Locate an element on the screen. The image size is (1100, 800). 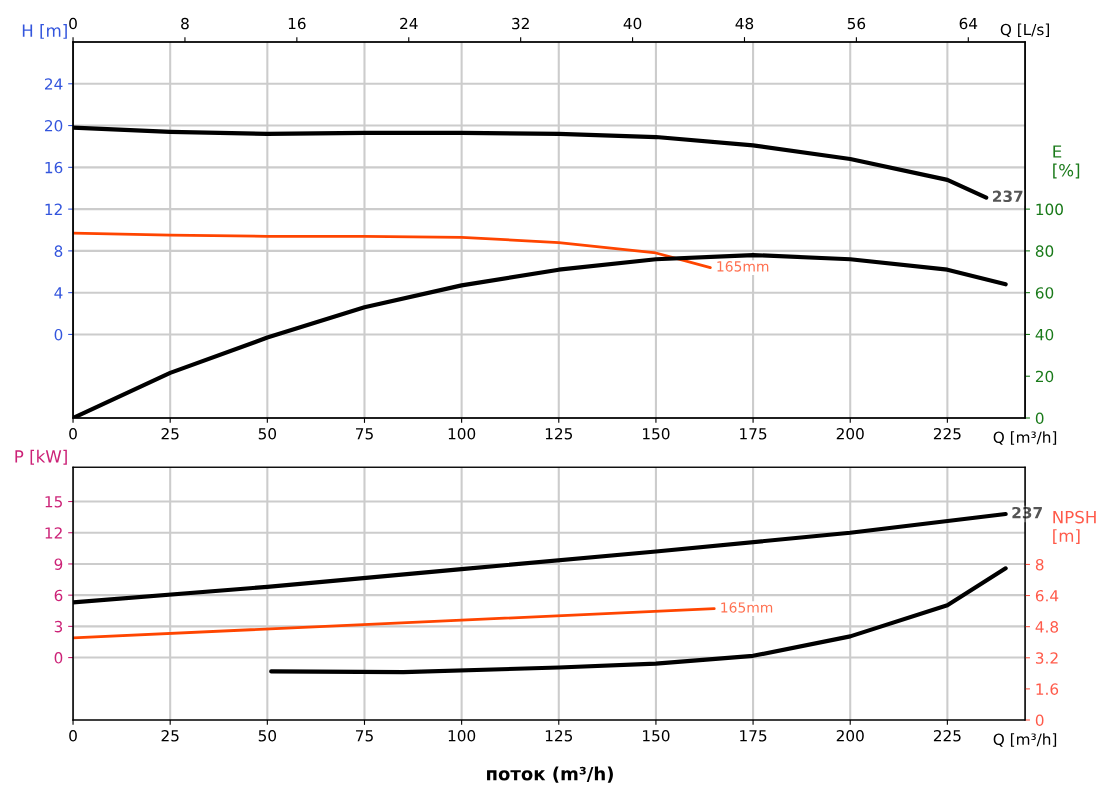
x2-tick-label: 48 is located at coordinates (744, 23).